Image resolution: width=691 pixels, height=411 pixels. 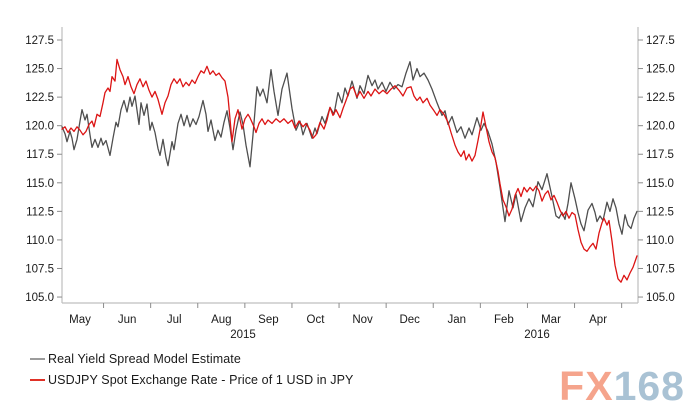 I want to click on y-tick-label-left: 115.0, so click(x=40, y=184).